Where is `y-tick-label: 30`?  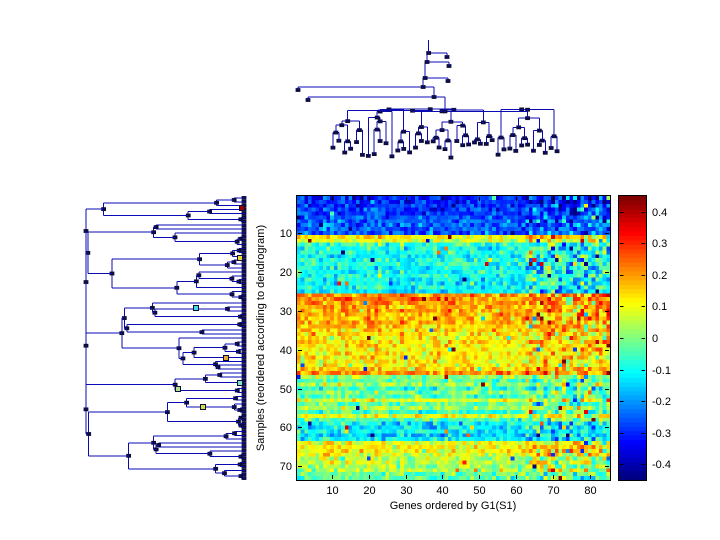
y-tick-label: 30 is located at coordinates (285, 311).